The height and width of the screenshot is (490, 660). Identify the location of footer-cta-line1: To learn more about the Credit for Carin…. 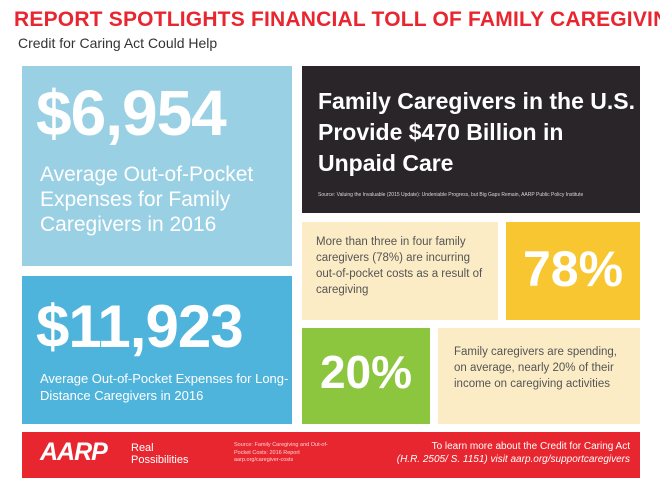
(530, 446).